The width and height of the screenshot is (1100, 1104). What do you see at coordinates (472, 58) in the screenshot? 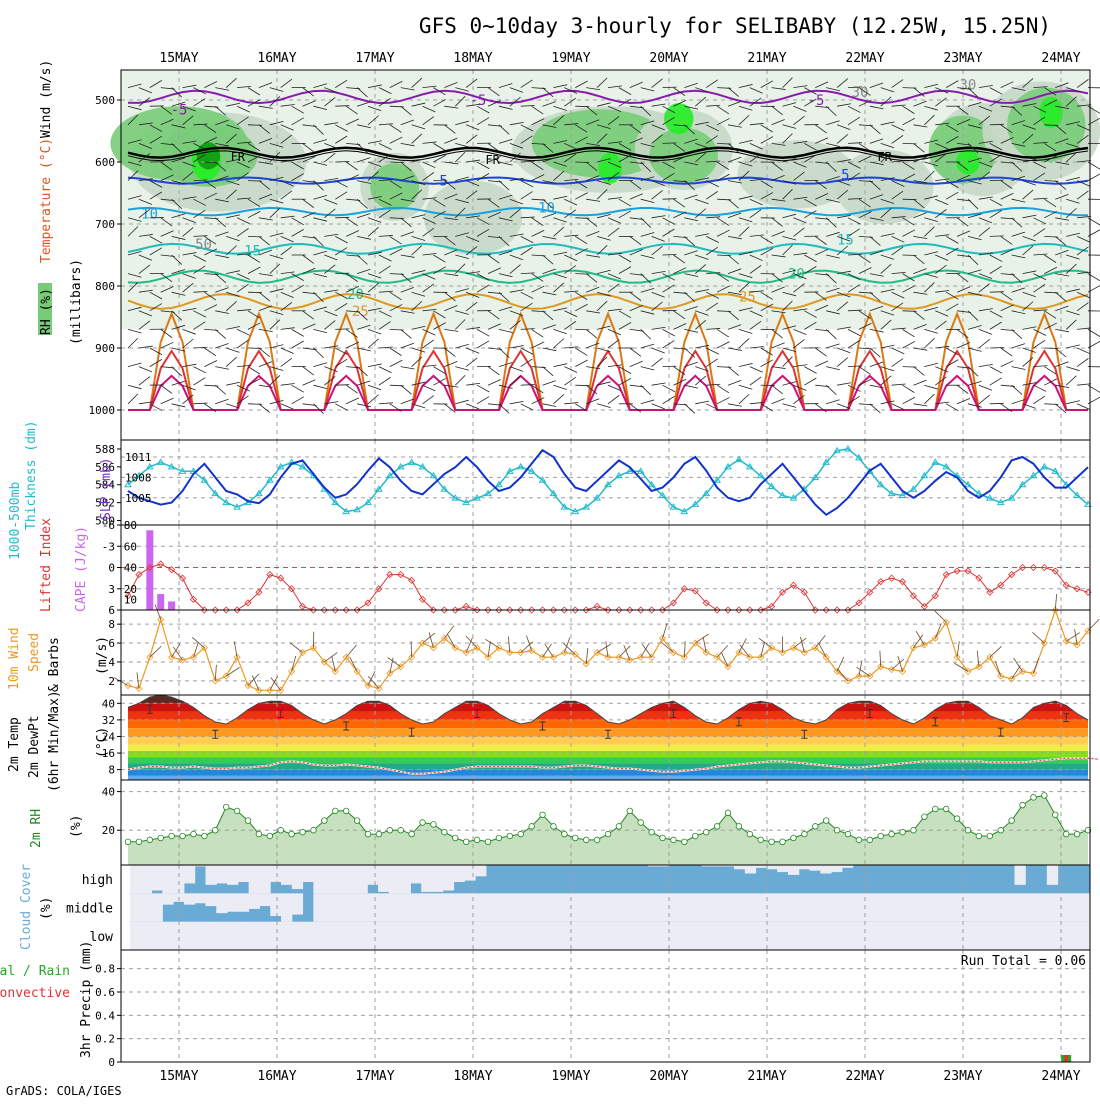
I see `x-date-top: 18MAY` at bounding box center [472, 58].